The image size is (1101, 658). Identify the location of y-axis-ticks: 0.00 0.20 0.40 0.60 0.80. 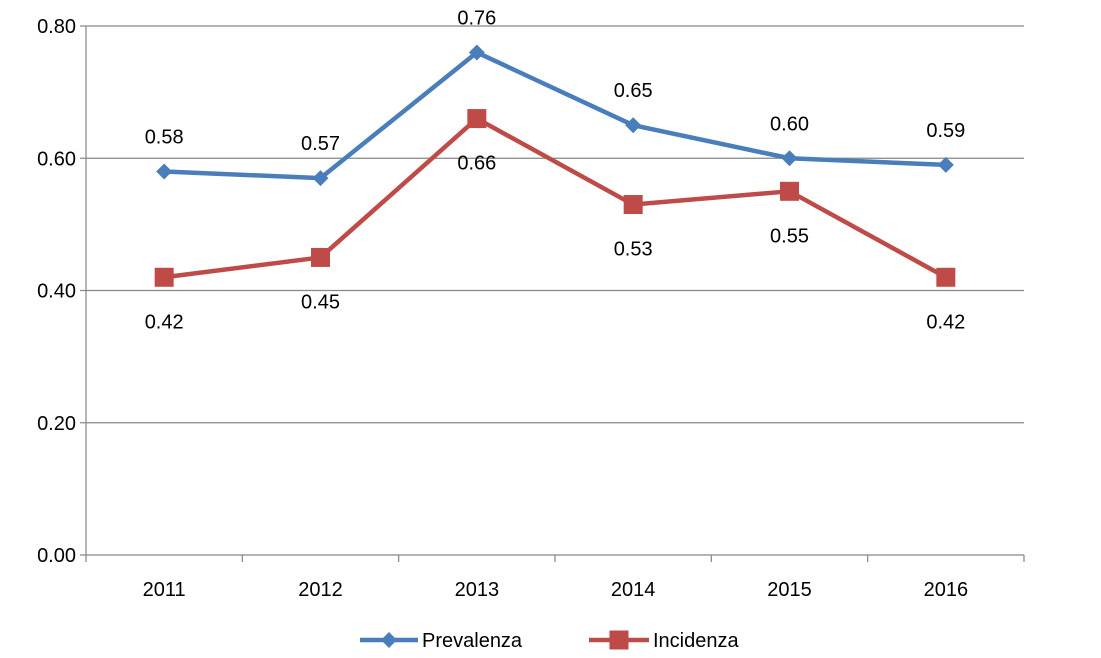
(61, 291).